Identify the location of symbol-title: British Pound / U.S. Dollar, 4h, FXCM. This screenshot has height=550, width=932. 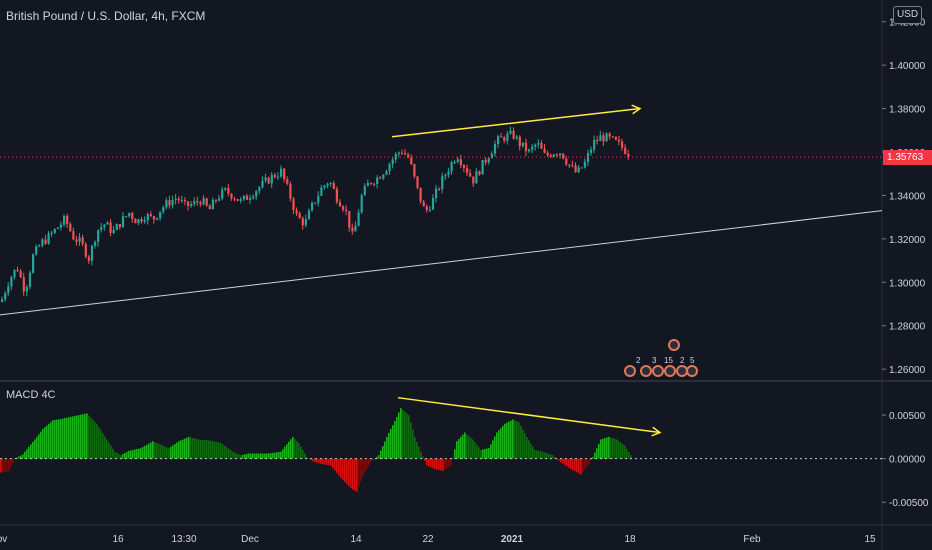
(106, 16).